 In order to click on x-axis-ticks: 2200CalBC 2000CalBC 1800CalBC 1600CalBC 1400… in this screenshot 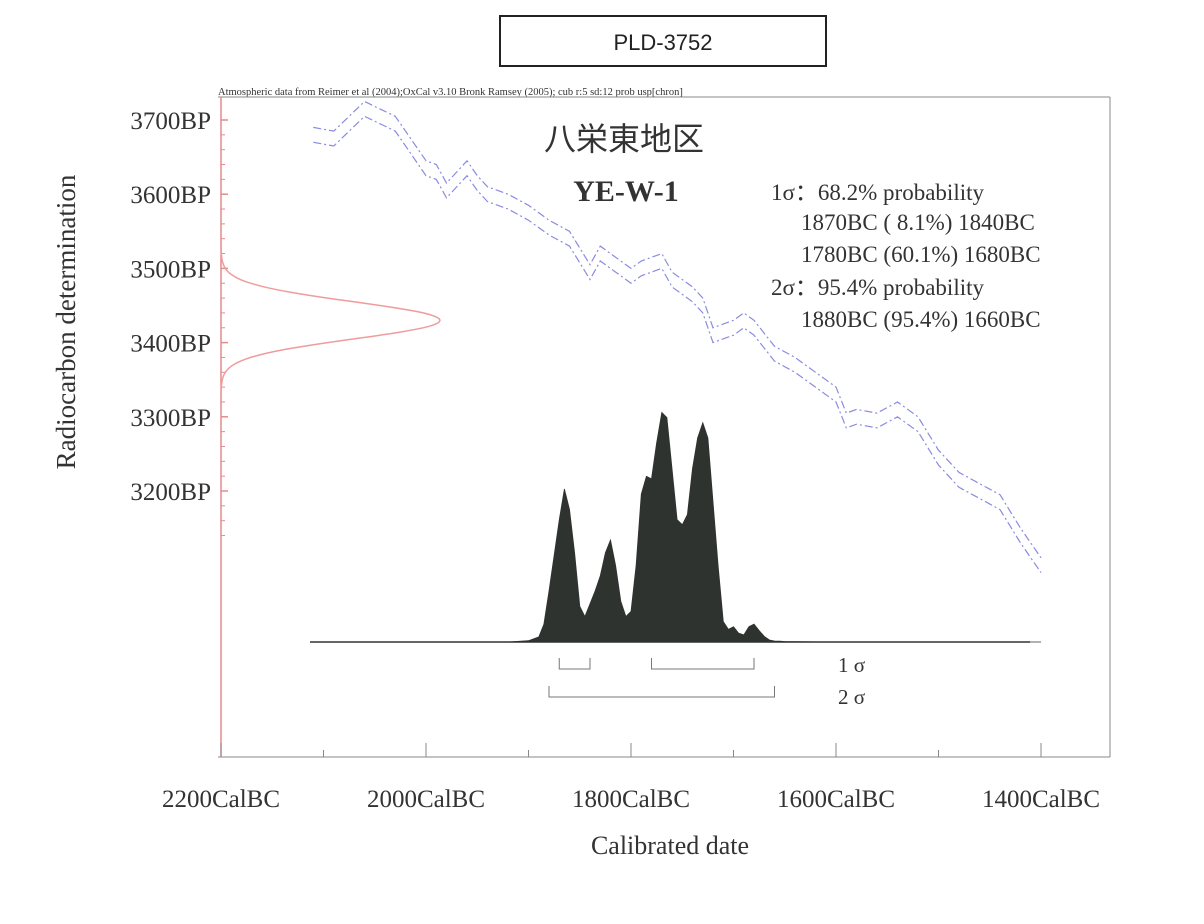, I will do `click(631, 778)`.